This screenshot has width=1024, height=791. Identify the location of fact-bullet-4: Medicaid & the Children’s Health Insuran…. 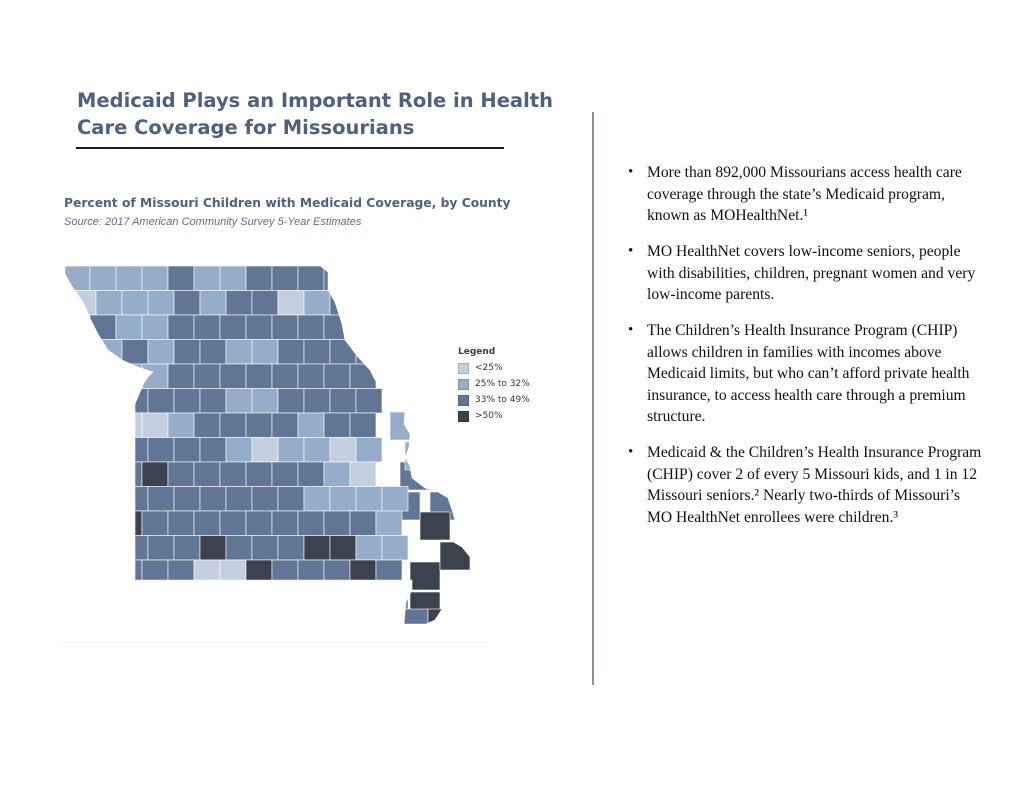
(805, 485).